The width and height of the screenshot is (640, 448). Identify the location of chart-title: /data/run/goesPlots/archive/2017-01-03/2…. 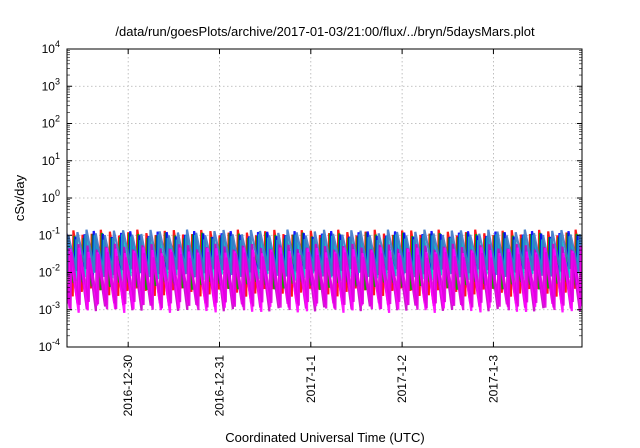
(325, 31).